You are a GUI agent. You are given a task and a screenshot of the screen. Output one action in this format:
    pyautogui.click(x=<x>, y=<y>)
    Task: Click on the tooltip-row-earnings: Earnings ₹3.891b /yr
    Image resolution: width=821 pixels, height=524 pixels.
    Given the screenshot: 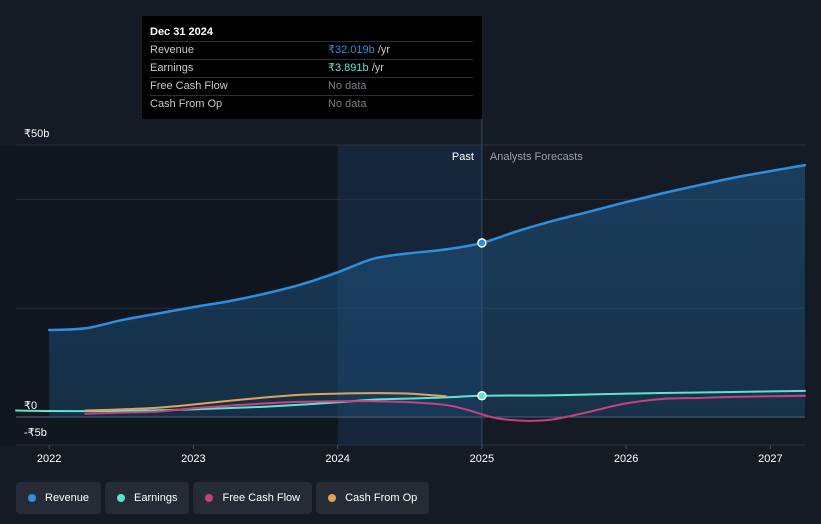 What is the action you would take?
    pyautogui.click(x=311, y=68)
    